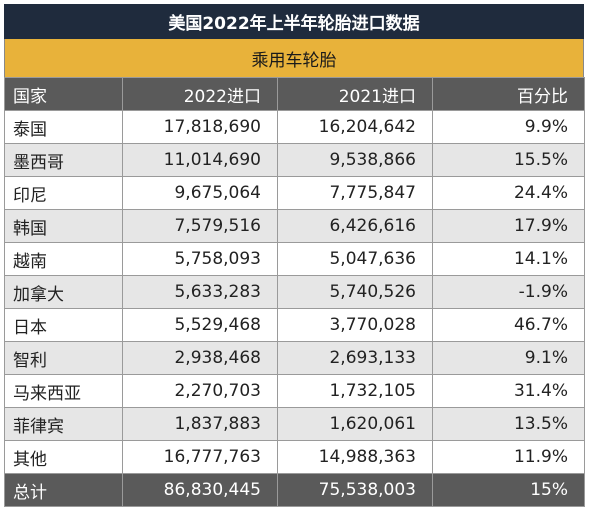  Describe the element at coordinates (63, 424) in the screenshot. I see `cell-country: 菲律宾` at that location.